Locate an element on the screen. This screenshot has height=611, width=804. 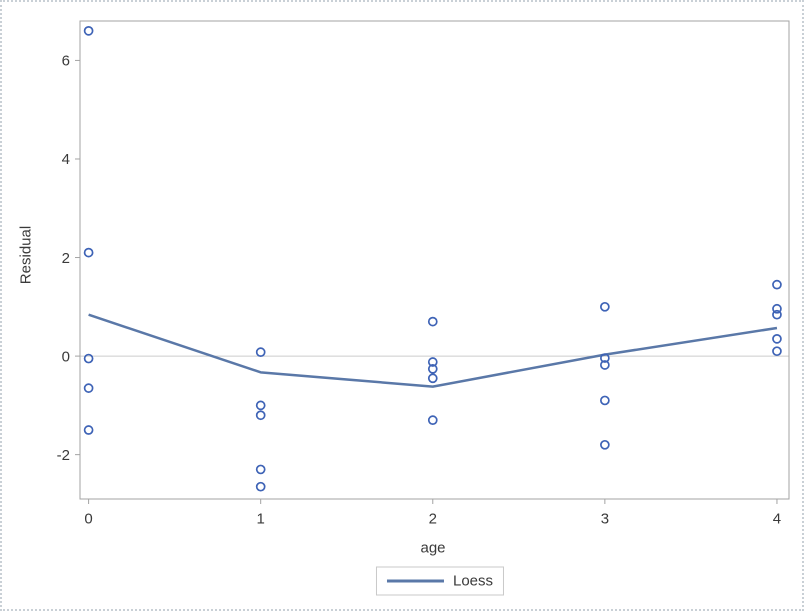
x-tick-label: 2 is located at coordinates (433, 518).